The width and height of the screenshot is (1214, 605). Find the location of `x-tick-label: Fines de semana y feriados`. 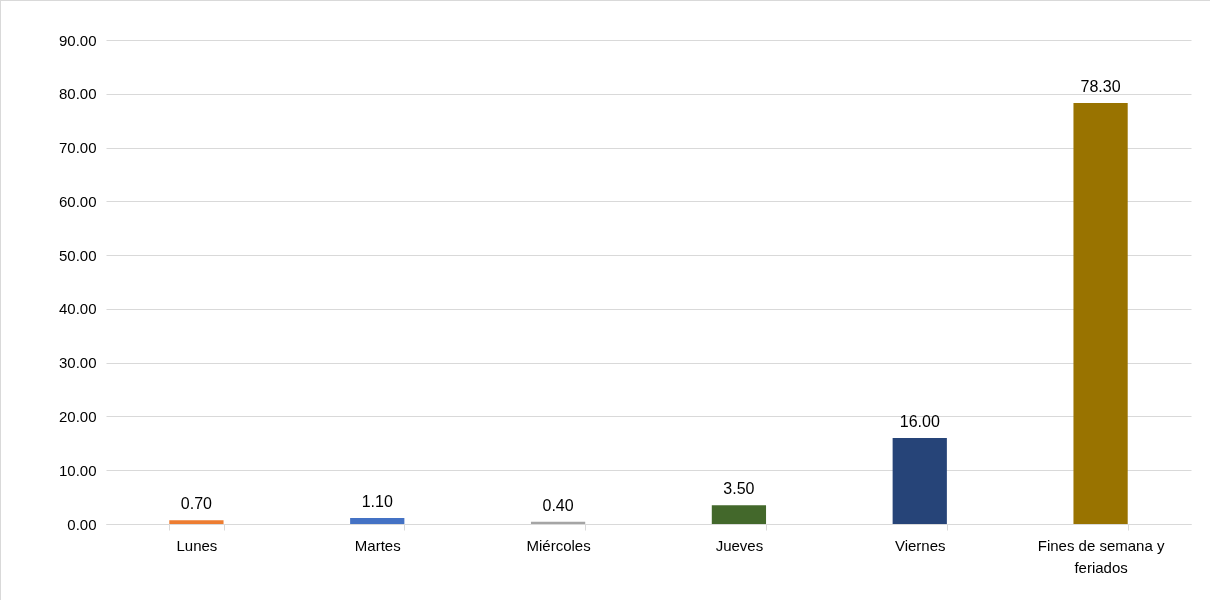

x-tick-label: Fines de semana y feriados is located at coordinates (1101, 556).